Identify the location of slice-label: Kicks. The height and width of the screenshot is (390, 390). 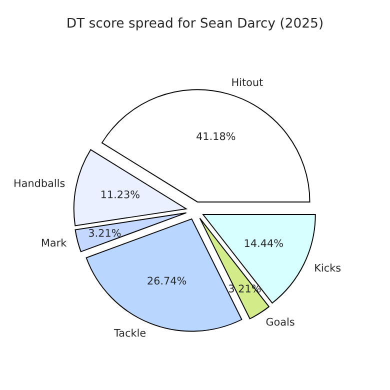
(328, 268).